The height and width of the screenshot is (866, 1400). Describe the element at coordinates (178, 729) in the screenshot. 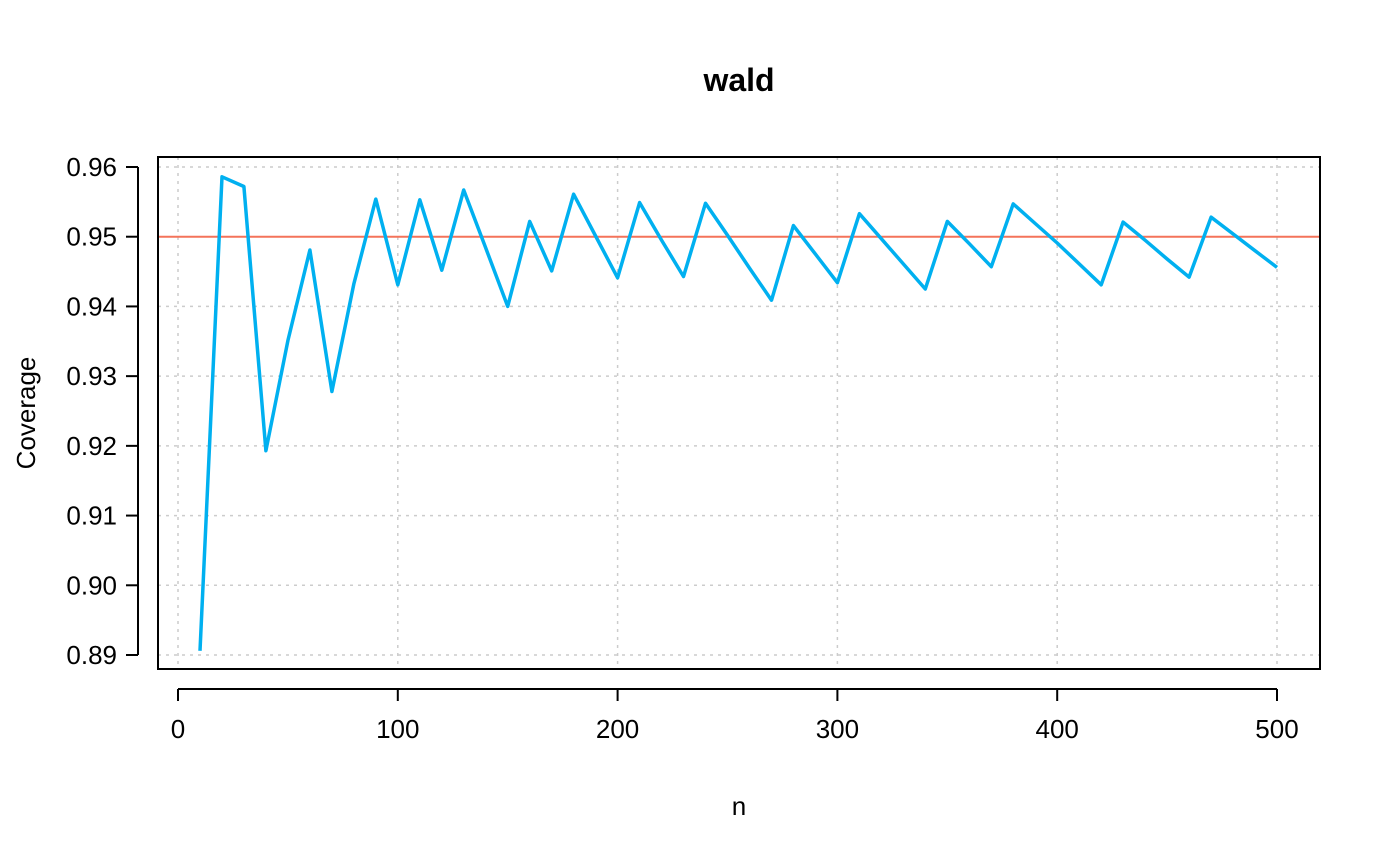

I see `x-tick-label-0: 0` at that location.